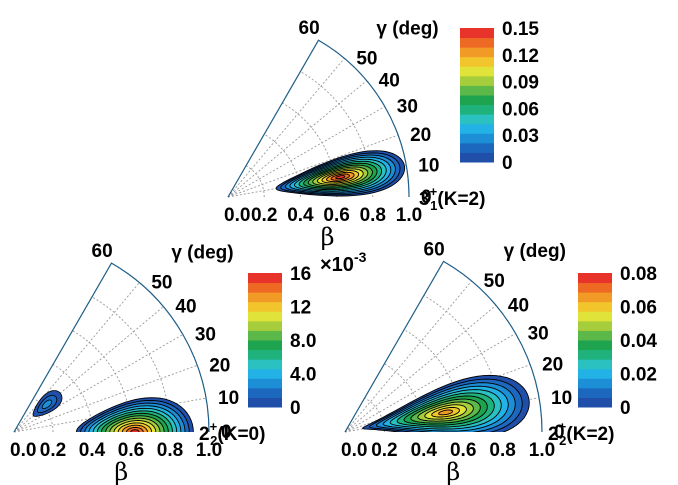  Describe the element at coordinates (303, 375) in the screenshot. I see `colorbar-tick-label: 4.0` at that location.